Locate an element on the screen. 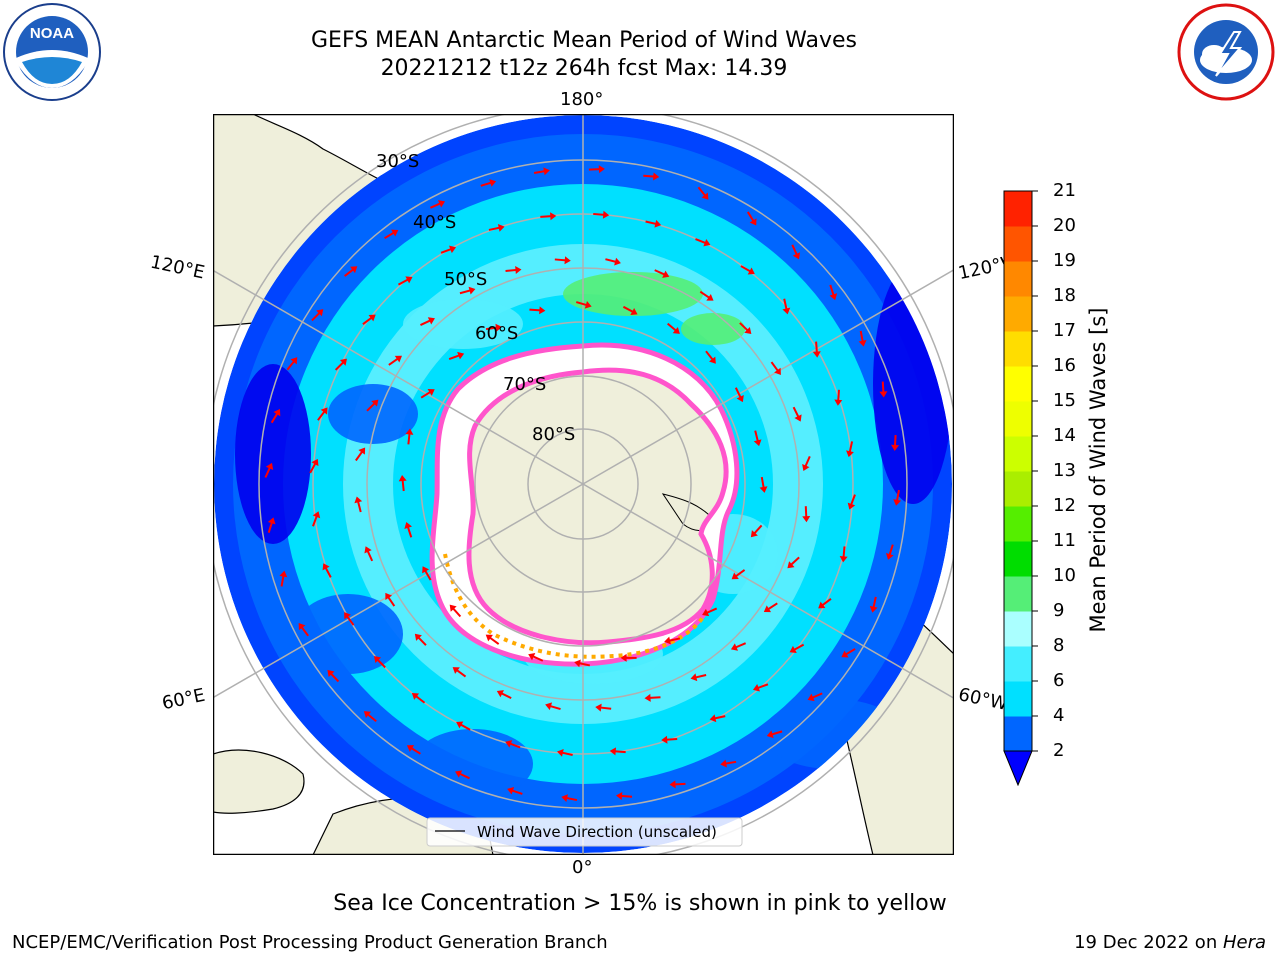  colorbar-tick-label: 8 is located at coordinates (1059, 645).